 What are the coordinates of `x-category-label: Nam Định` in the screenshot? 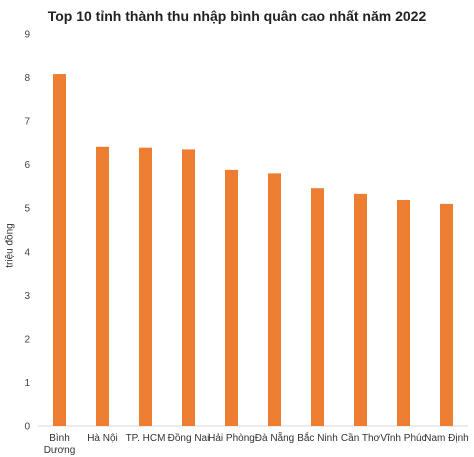 It's located at (446, 438).